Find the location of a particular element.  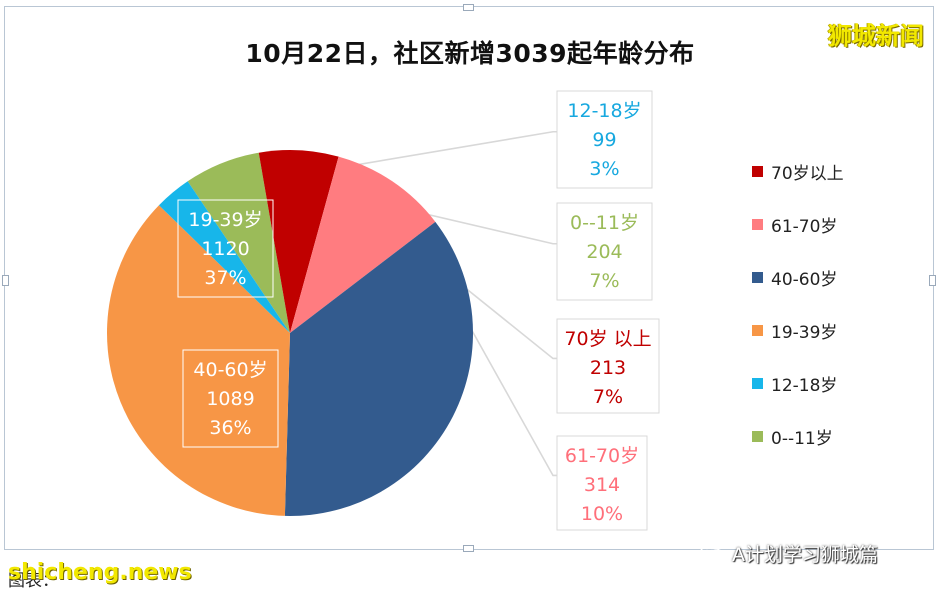

footer-account: A计划学习狮城篇 is located at coordinates (789, 553).